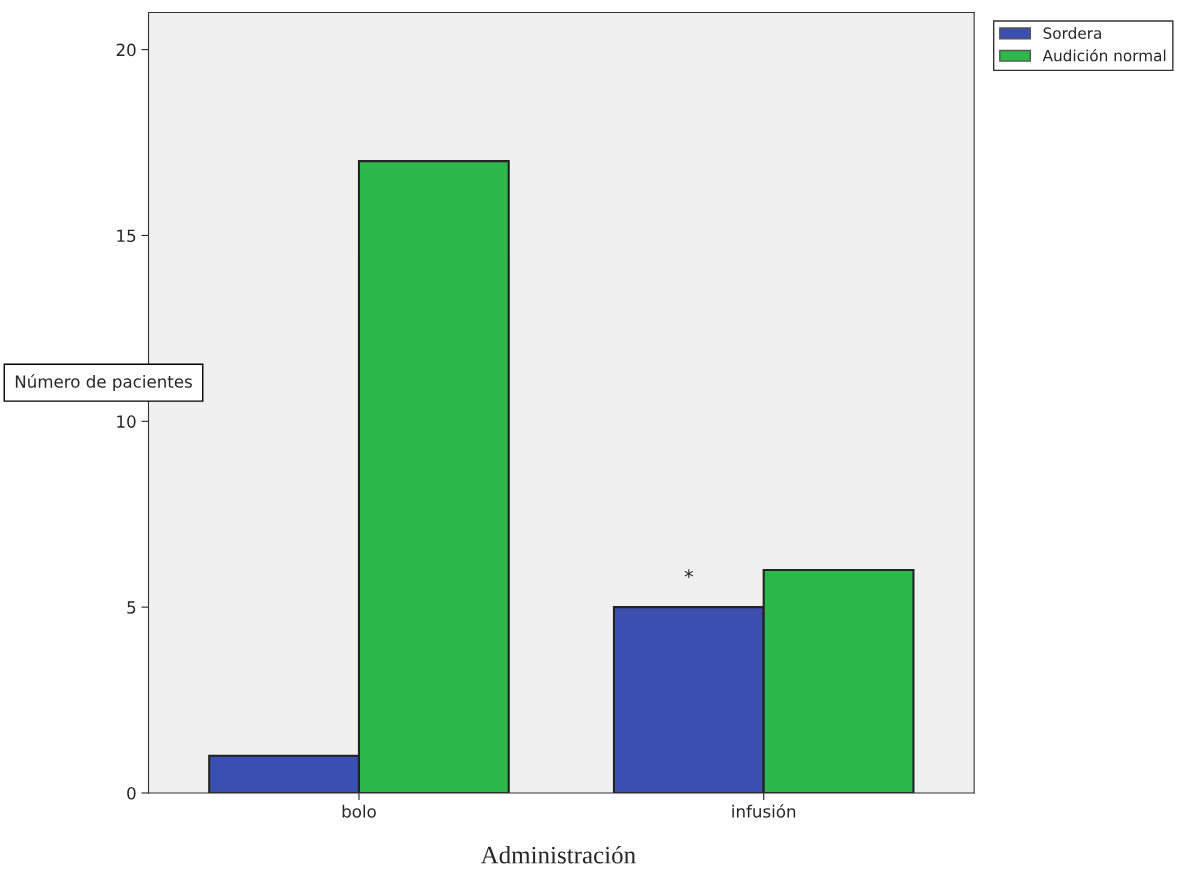 Image resolution: width=1188 pixels, height=890 pixels. What do you see at coordinates (359, 811) in the screenshot?
I see `x-tick-label: bolo` at bounding box center [359, 811].